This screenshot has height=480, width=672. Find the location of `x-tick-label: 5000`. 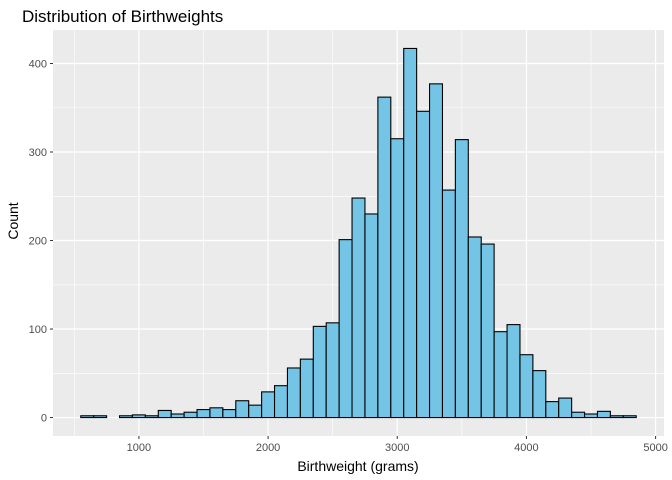

x-tick-label: 5000 is located at coordinates (655, 448).